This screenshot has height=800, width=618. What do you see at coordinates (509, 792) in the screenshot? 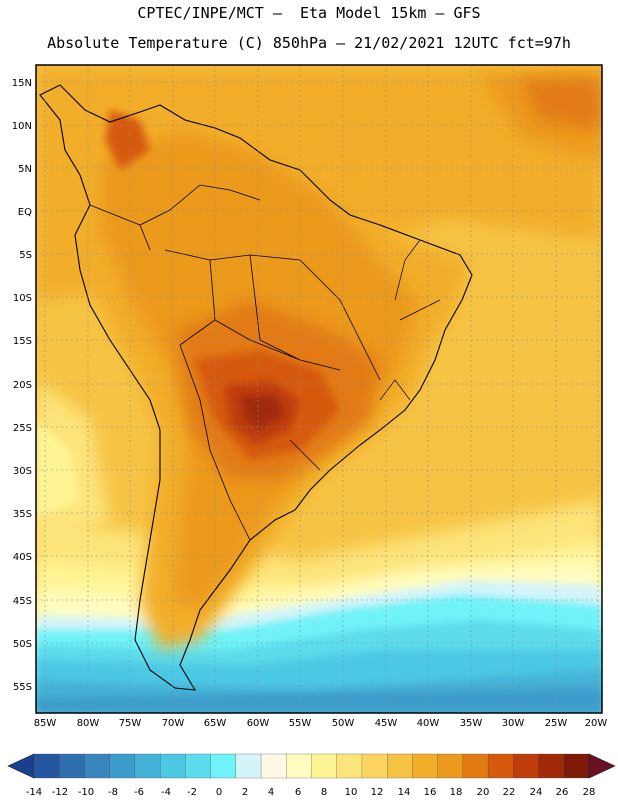
I see `colorbar-label: 22` at bounding box center [509, 792].